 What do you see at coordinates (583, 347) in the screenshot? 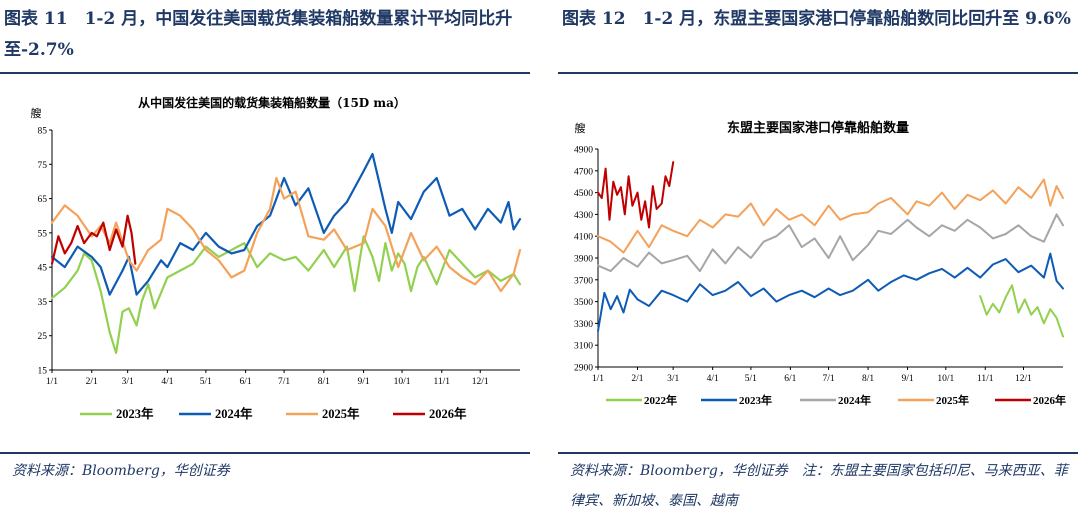
I see `y-tick-label: 3100` at bounding box center [583, 347].